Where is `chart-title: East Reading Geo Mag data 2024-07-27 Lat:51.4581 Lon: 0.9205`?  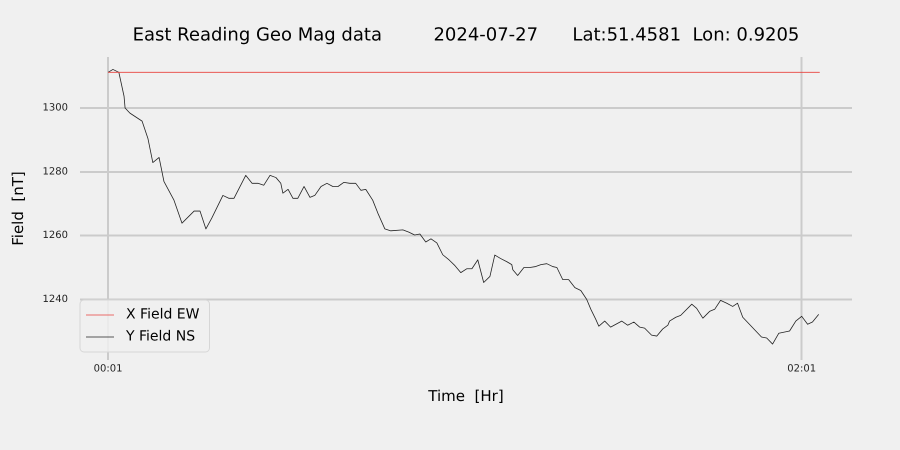 chart-title: East Reading Geo Mag data 2024-07-27 Lat:51.4581 Lon: 0.9205 is located at coordinates (466, 35).